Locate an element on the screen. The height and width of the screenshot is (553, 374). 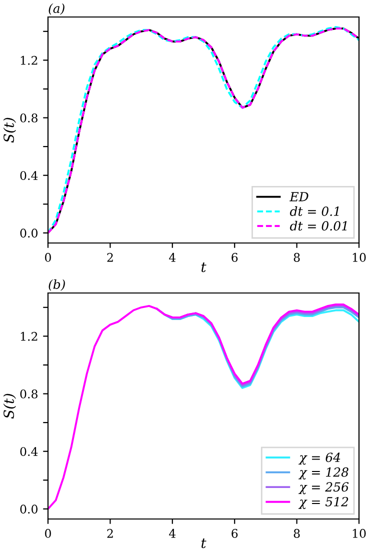
legend-label: χ = 512 is located at coordinates (323, 502).